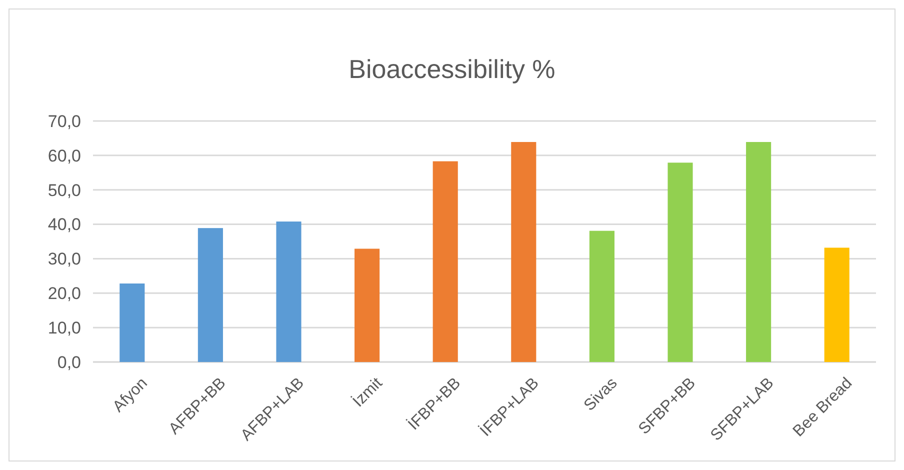 This screenshot has width=904, height=470. Describe the element at coordinates (64, 294) in the screenshot. I see `y-tick-label: 20,0` at that location.